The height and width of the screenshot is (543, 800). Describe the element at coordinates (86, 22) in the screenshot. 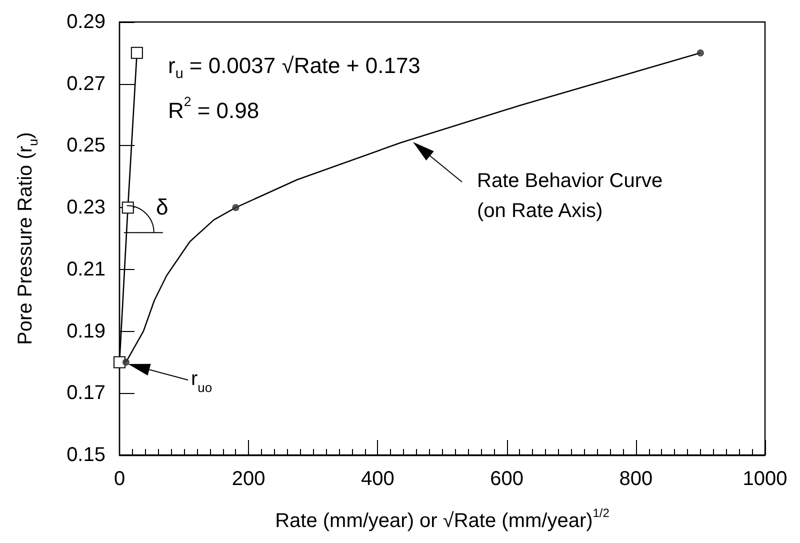

I see `y-tick-label: 0.29` at that location.